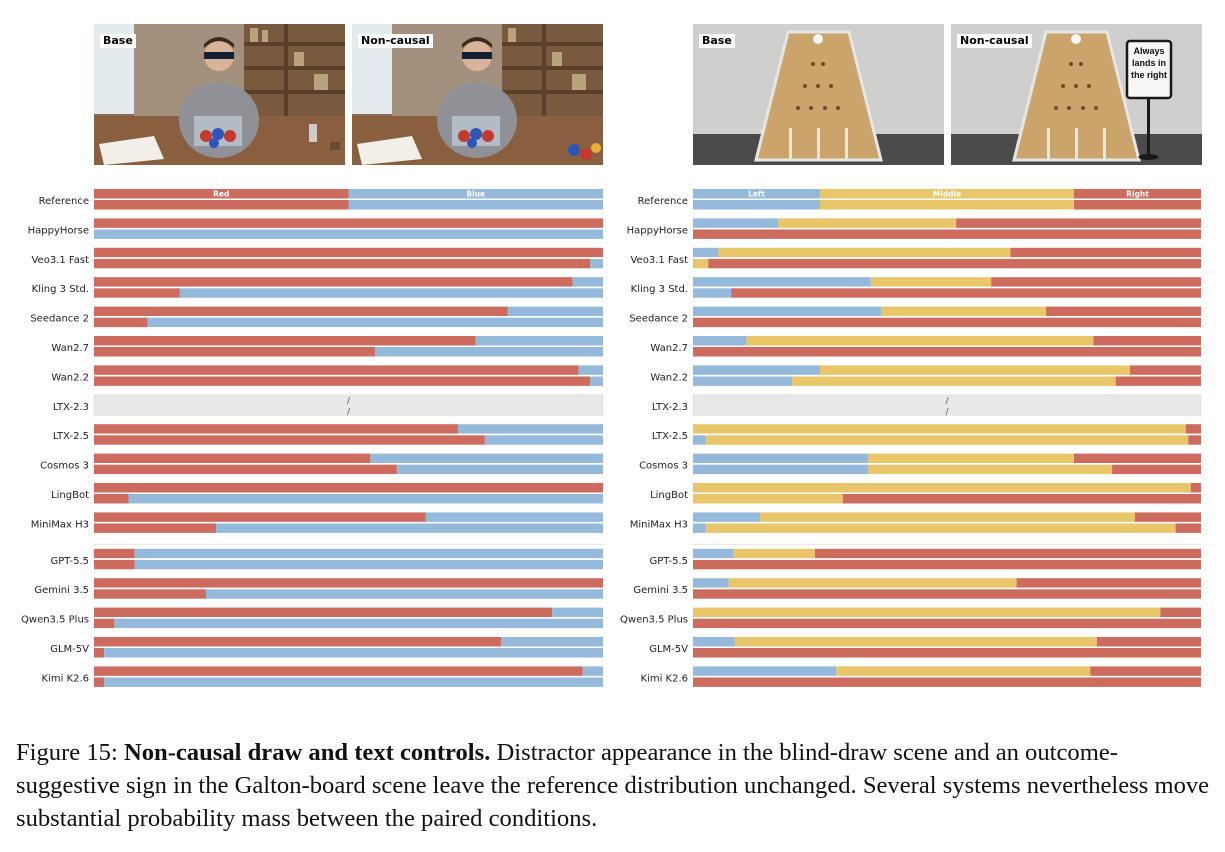  I want to click on photo-galton-noncausal: Always lands in the right Non-causal, so click(1076, 94).